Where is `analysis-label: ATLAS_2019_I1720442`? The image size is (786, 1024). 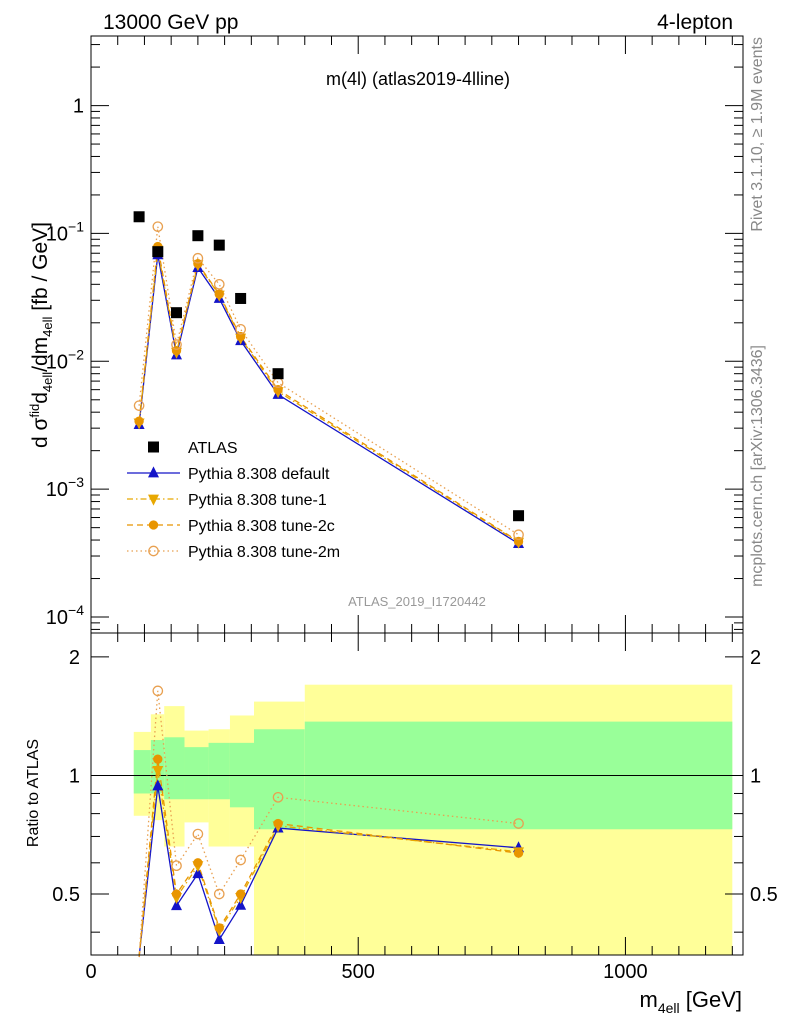
analysis-label: ATLAS_2019_I1720442 is located at coordinates (417, 601).